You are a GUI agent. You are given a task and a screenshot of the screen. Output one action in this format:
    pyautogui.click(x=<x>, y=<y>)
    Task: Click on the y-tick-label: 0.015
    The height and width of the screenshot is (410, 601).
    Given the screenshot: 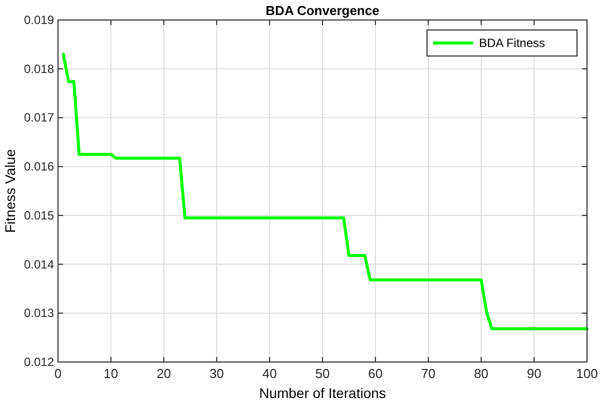 What is the action you would take?
    pyautogui.click(x=39, y=215)
    